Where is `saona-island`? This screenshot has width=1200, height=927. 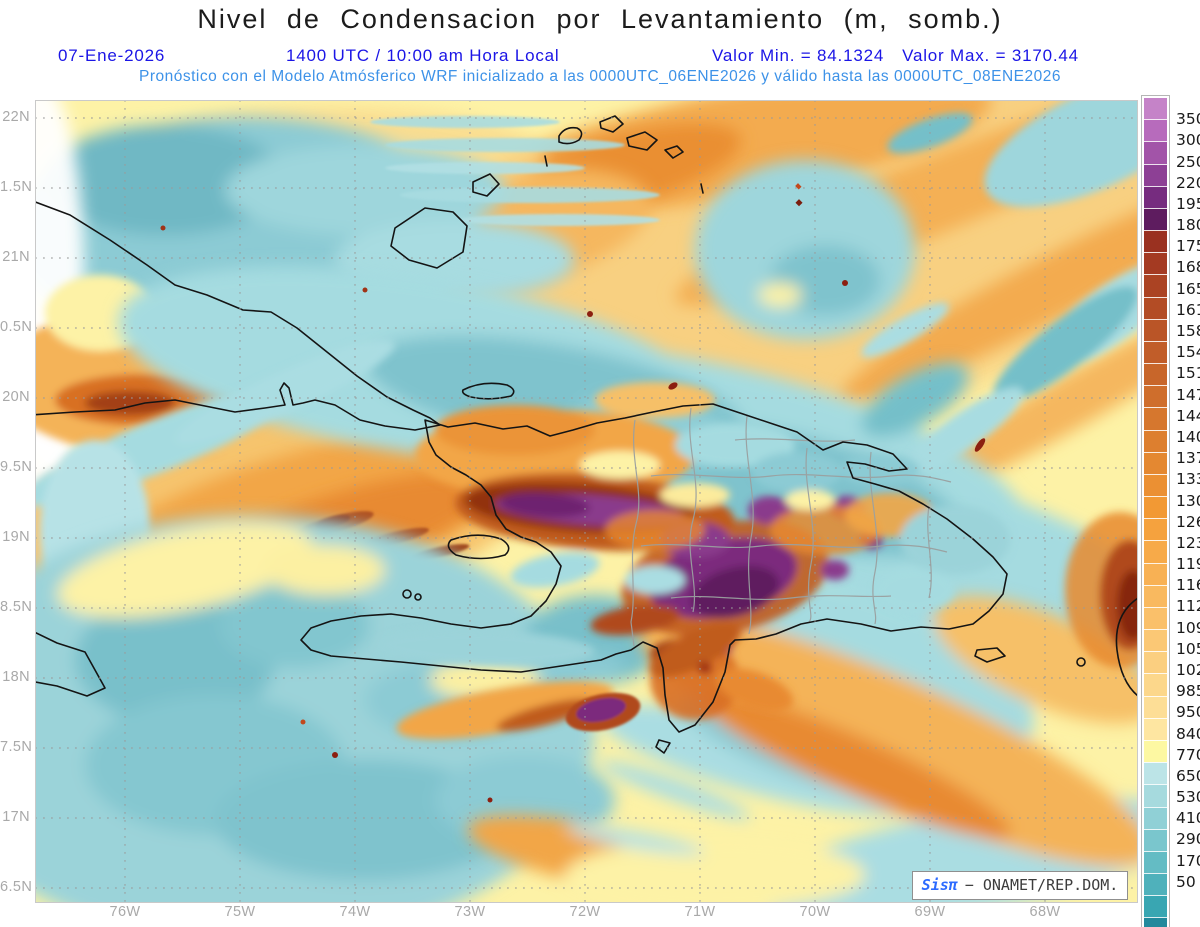
saona-island is located at coordinates (990, 655).